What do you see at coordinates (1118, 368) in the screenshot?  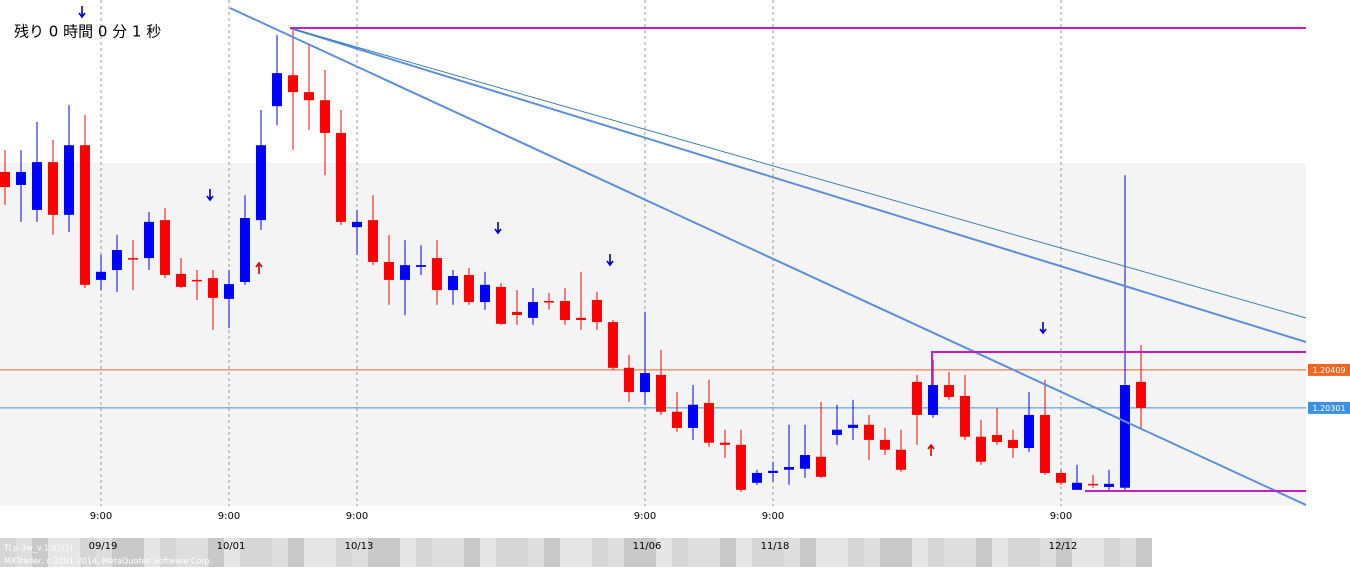 I see `level-line` at bounding box center [1118, 368].